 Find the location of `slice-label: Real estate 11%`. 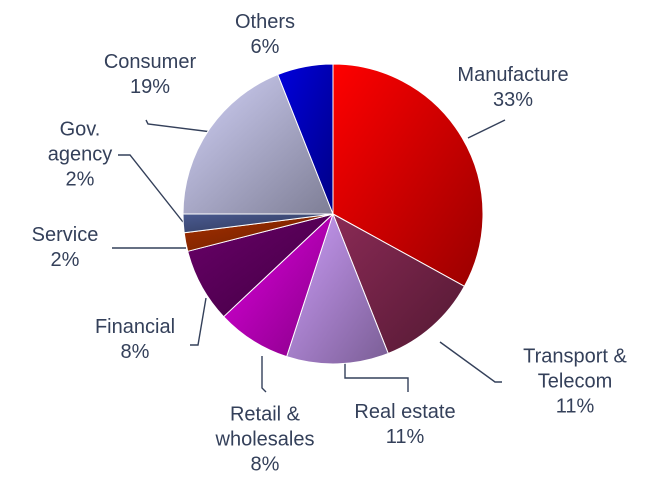

slice-label: Real estate 11% is located at coordinates (405, 425).